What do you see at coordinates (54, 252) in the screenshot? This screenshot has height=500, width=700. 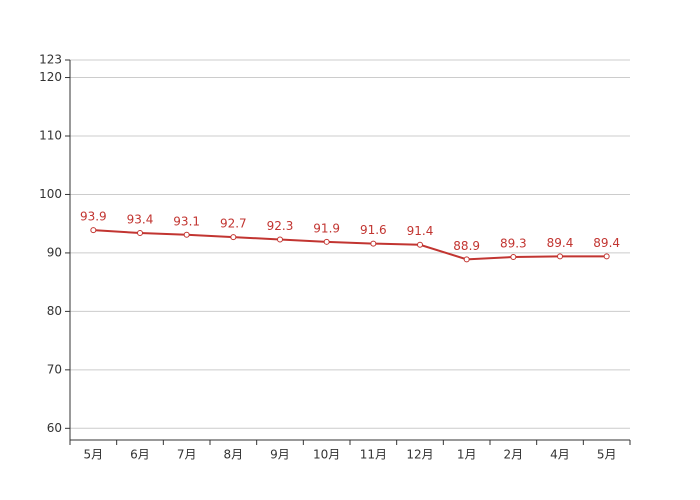 I see `y-tick-label: 90` at bounding box center [54, 252].